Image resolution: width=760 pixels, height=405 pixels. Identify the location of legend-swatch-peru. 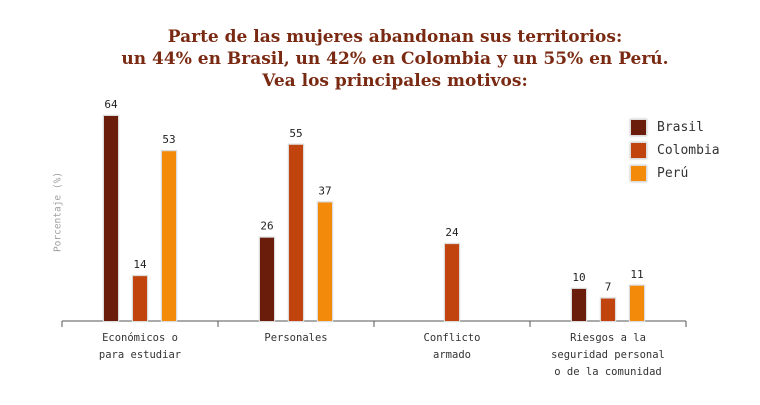
(638, 173).